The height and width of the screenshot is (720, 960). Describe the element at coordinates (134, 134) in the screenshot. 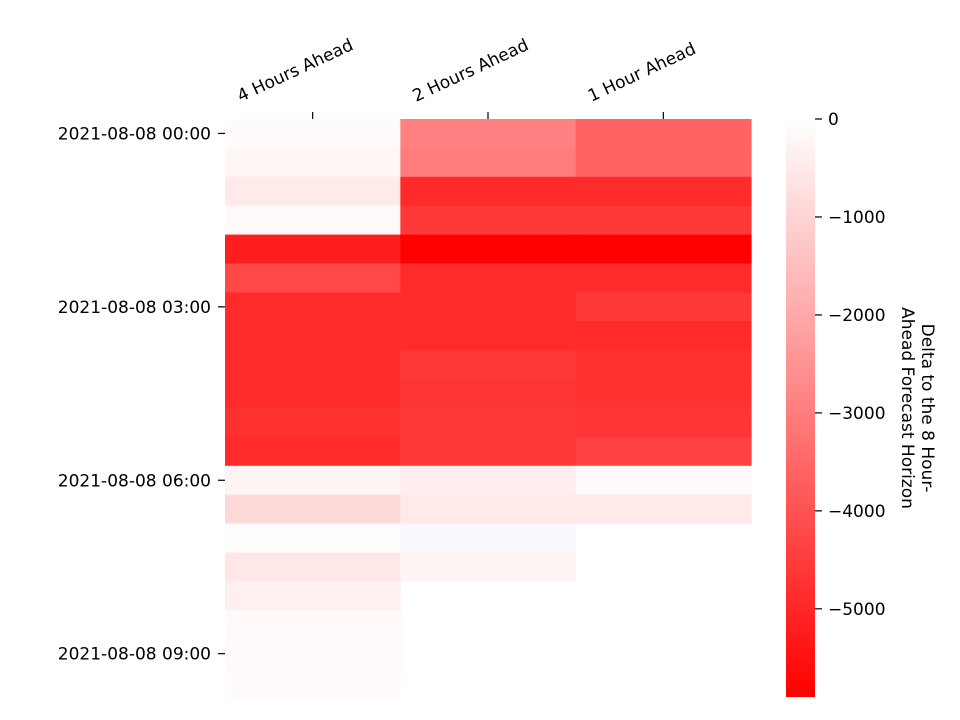

I see `y-tick-label: 2021-08-08 00:00` at that location.